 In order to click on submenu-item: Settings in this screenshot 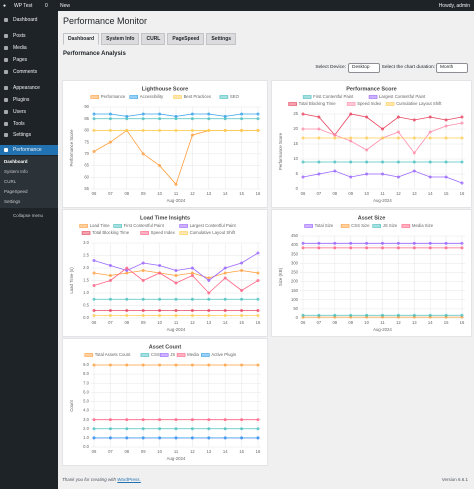, I will do `click(12, 201)`.